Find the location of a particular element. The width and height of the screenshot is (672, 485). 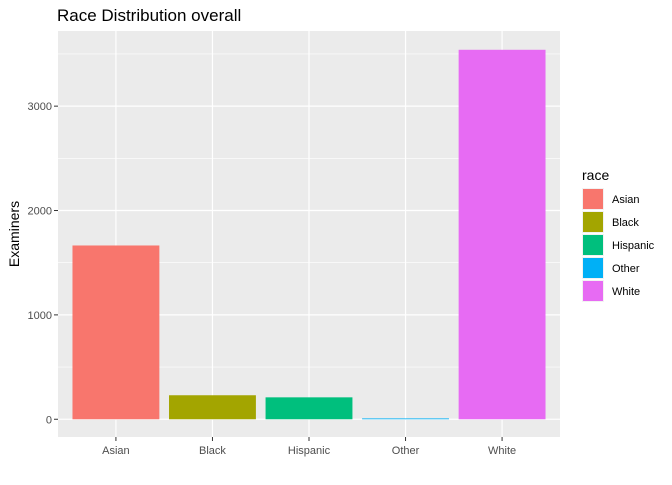

legend-label: Other is located at coordinates (626, 269).